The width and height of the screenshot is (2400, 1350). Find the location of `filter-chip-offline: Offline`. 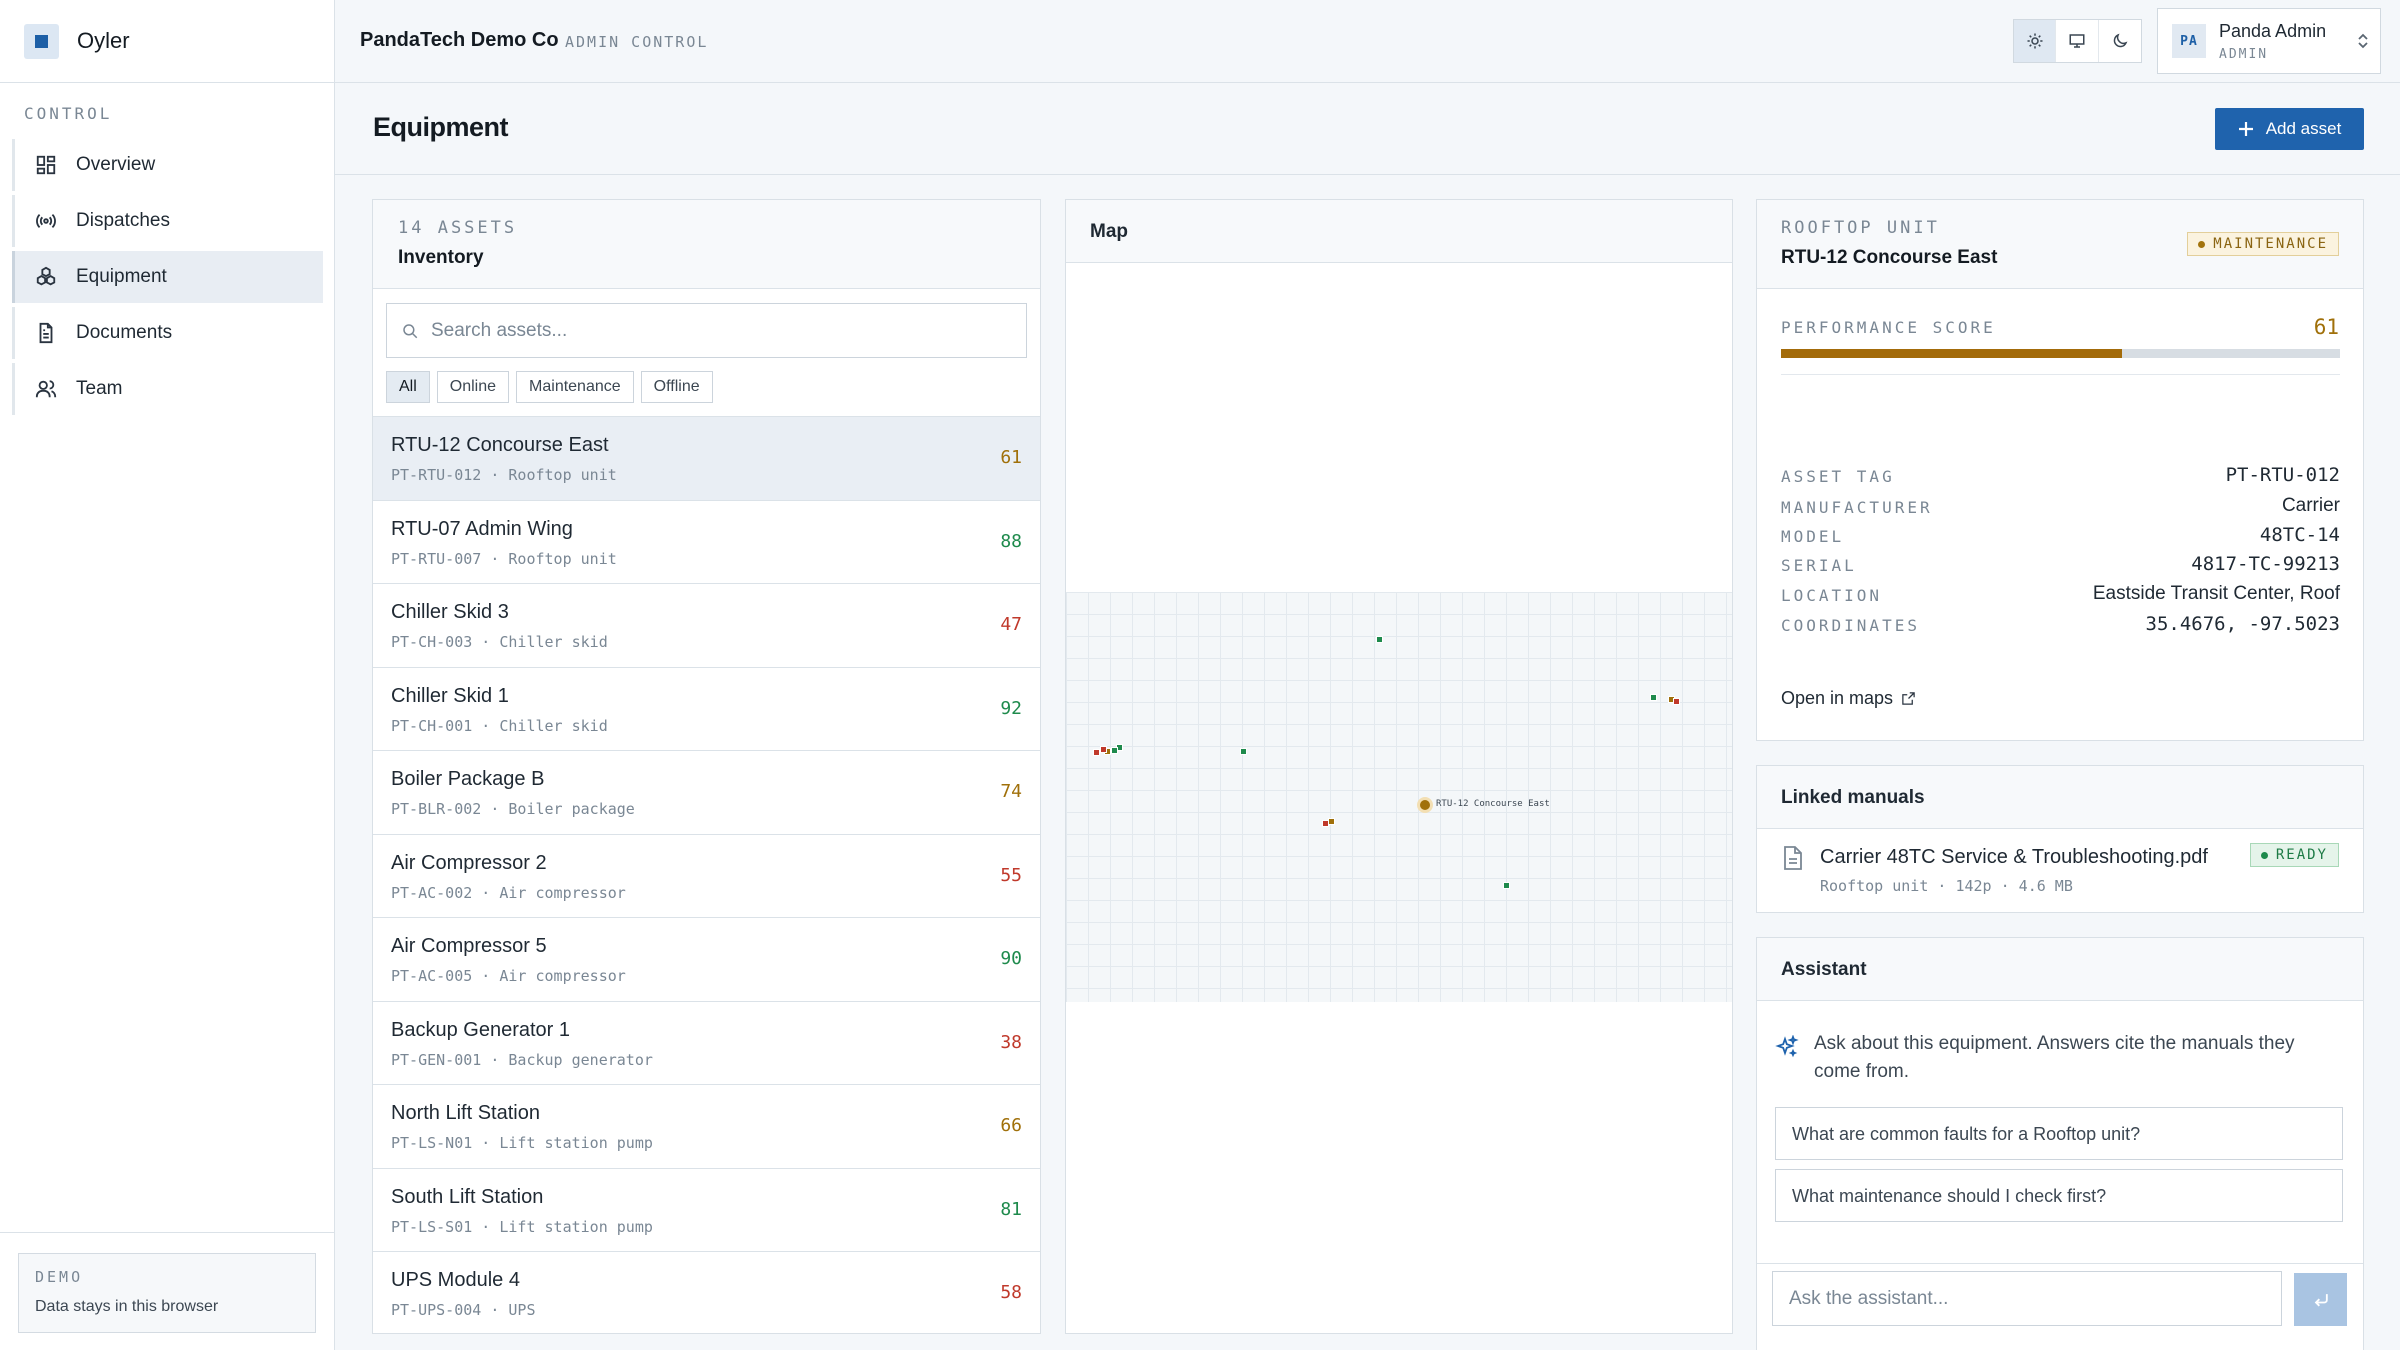

filter-chip-offline: Offline is located at coordinates (676, 387).